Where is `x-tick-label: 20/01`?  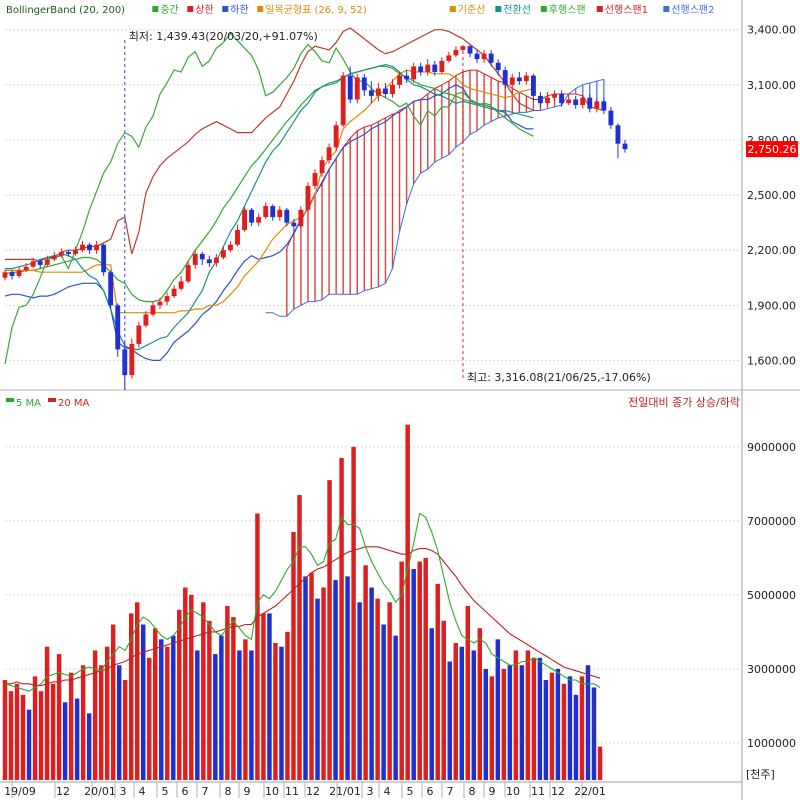
x-tick-label: 20/01 is located at coordinates (100, 791).